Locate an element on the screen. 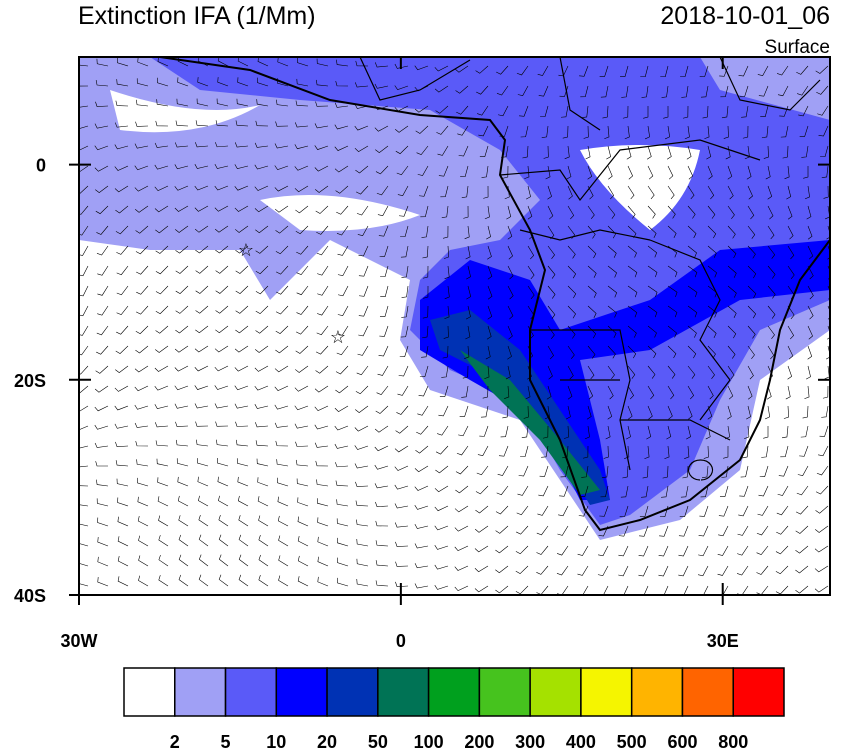 Image resolution: width=850 pixels, height=755 pixels. colorbar-label: 600 is located at coordinates (682, 741).